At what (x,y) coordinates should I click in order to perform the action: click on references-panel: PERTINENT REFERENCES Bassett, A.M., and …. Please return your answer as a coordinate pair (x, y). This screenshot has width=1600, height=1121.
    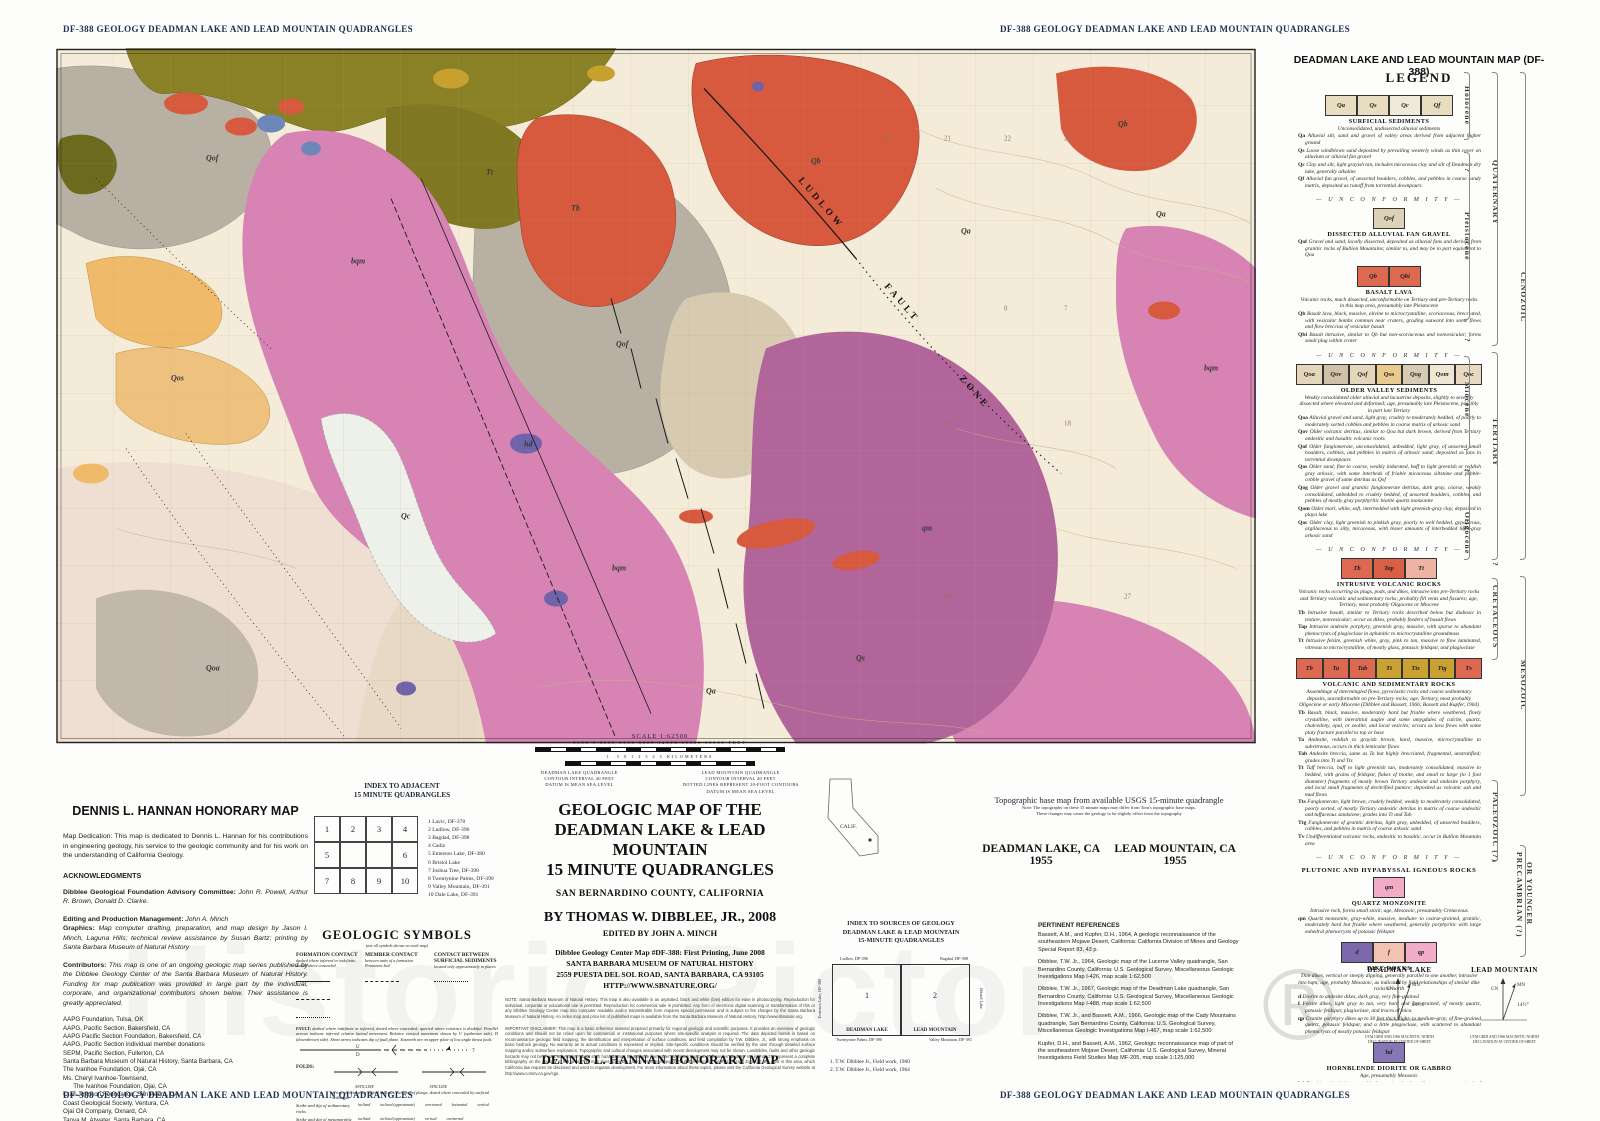
    Looking at the image, I should click on (1139, 995).